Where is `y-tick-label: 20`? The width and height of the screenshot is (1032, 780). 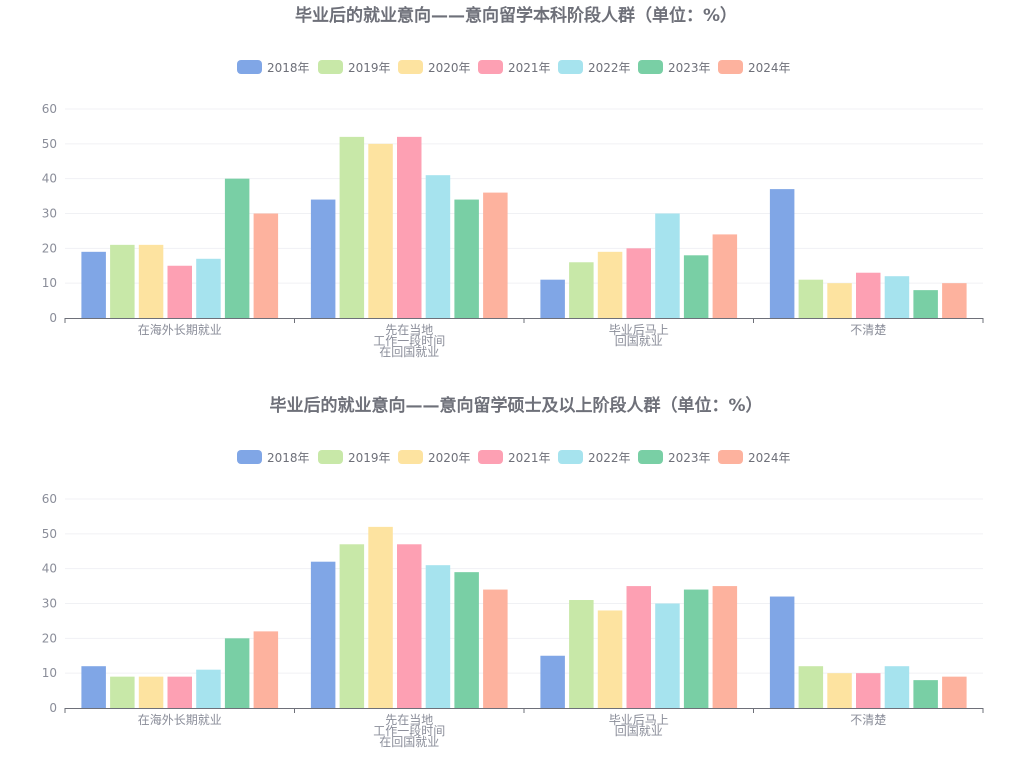 y-tick-label: 20 is located at coordinates (49, 248).